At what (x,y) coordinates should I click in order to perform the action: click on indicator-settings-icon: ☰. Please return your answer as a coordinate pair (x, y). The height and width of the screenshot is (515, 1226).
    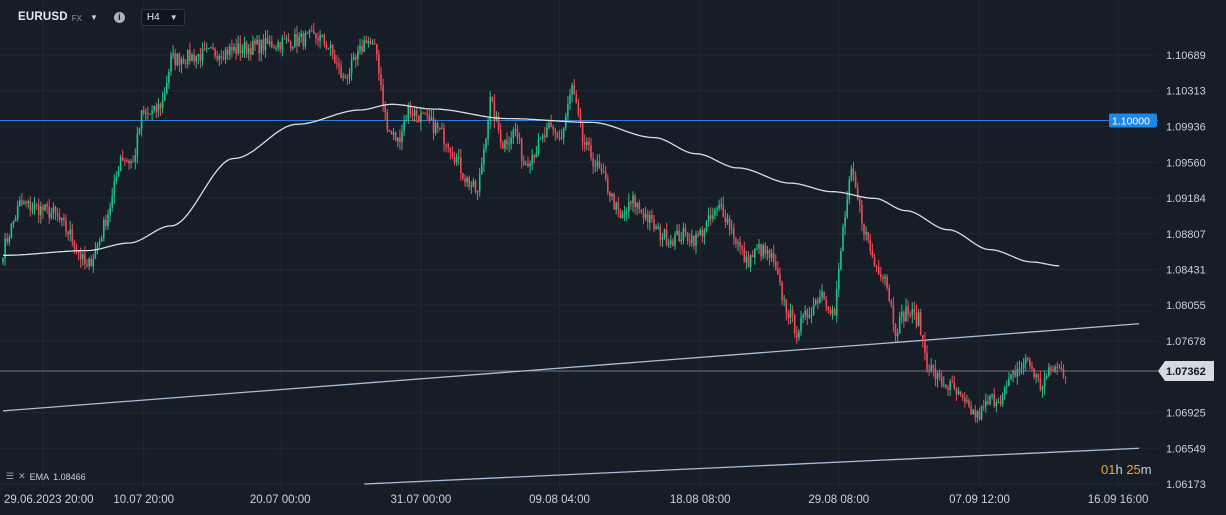
    Looking at the image, I should click on (10, 476).